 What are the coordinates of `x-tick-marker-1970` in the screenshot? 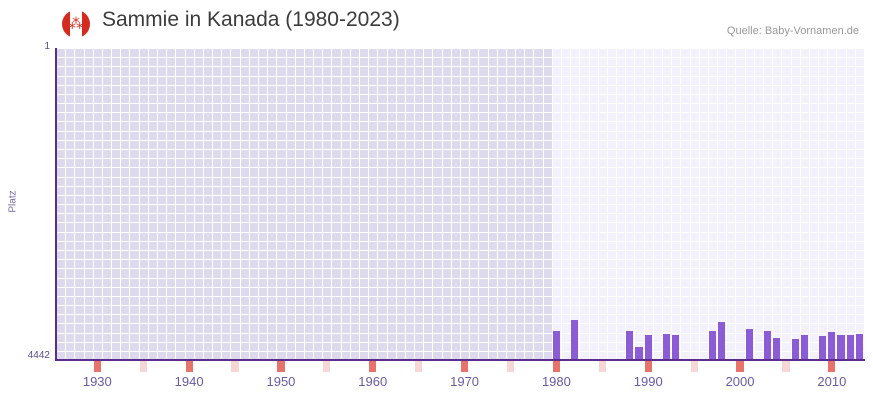 It's located at (465, 366).